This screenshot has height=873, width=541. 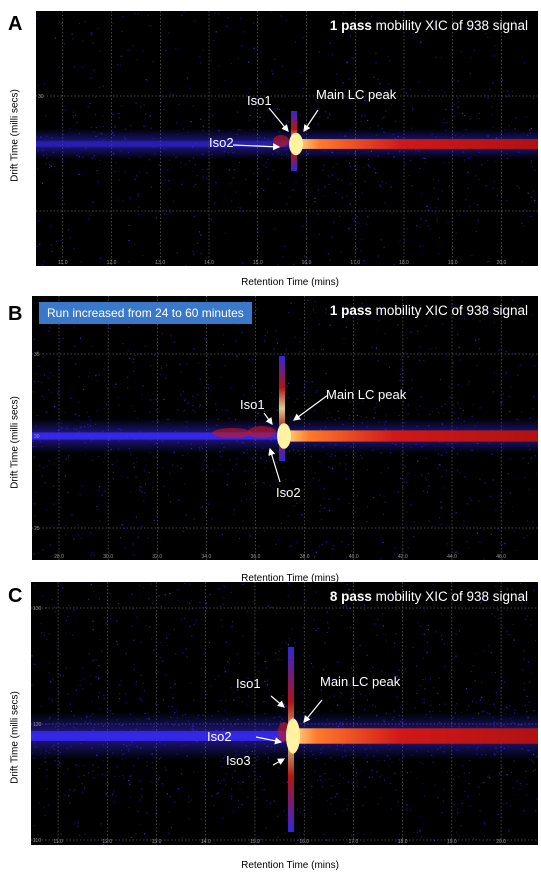 What do you see at coordinates (403, 557) in the screenshot?
I see `x-tick-label: 42.0` at bounding box center [403, 557].